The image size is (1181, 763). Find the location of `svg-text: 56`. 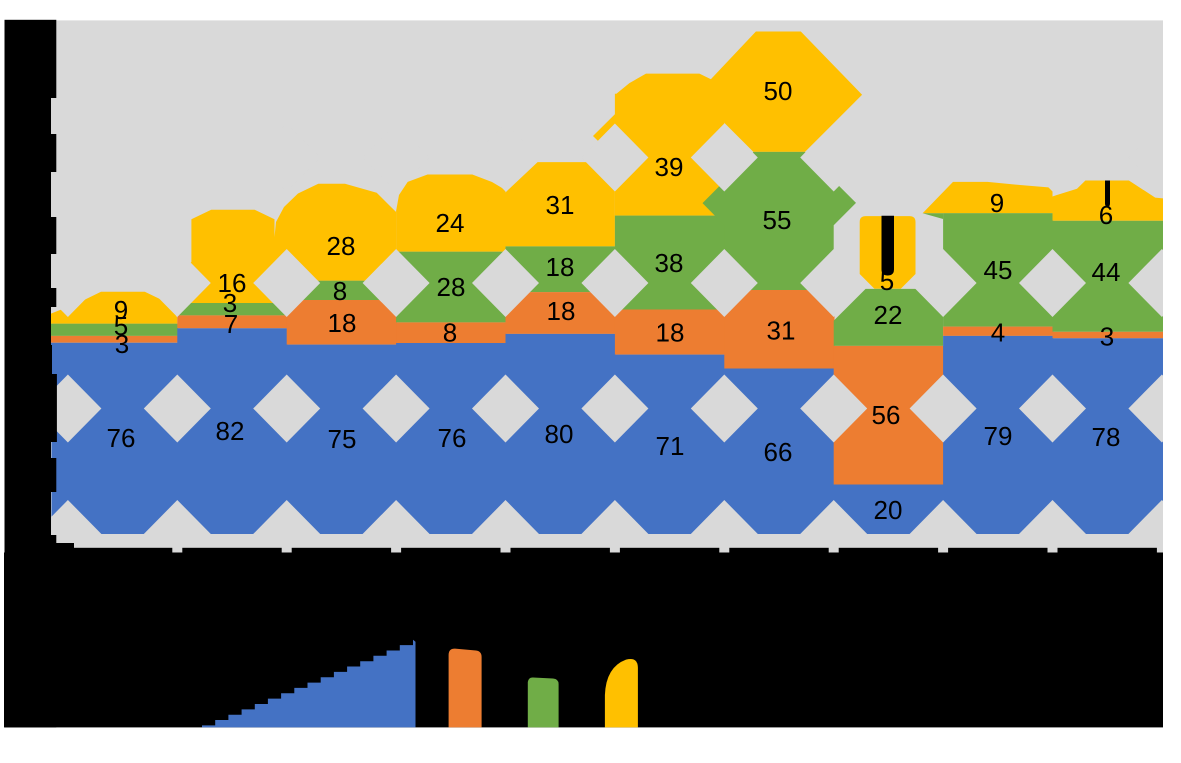

svg-text: 56 is located at coordinates (886, 415).